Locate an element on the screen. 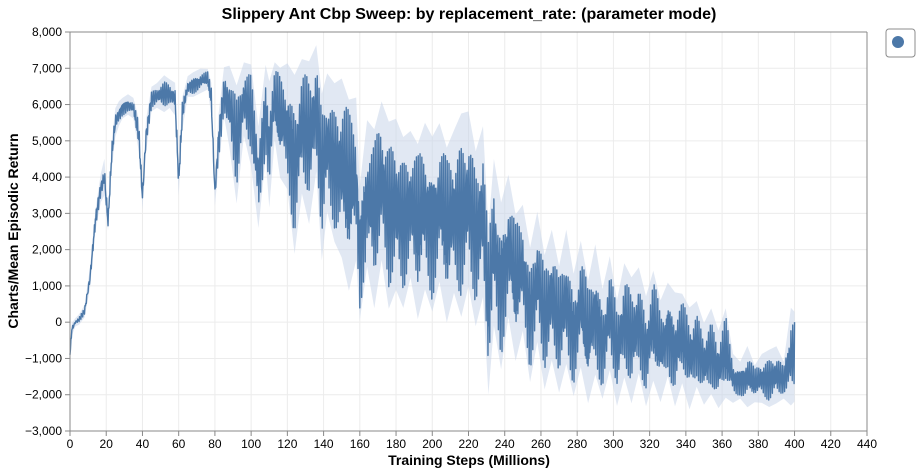 The image size is (918, 472). x-tick-label: 160 is located at coordinates (360, 444).